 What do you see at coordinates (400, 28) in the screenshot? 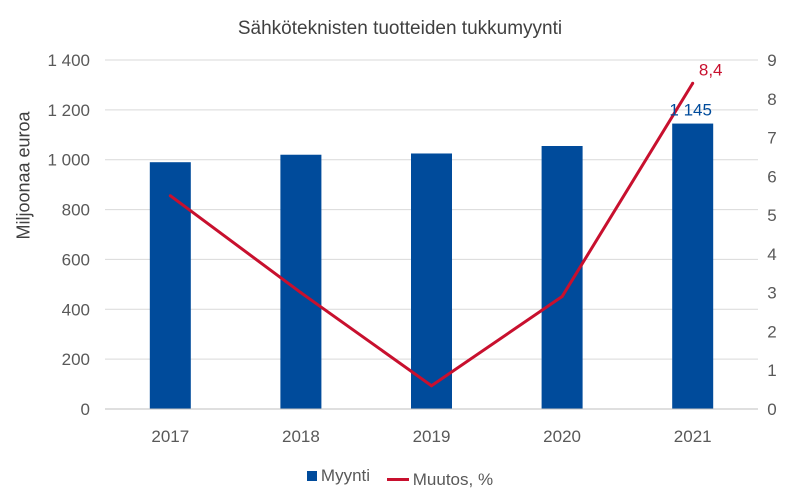
I see `chart-title: Sähköteknisten tuotteiden tukkumyynti` at bounding box center [400, 28].